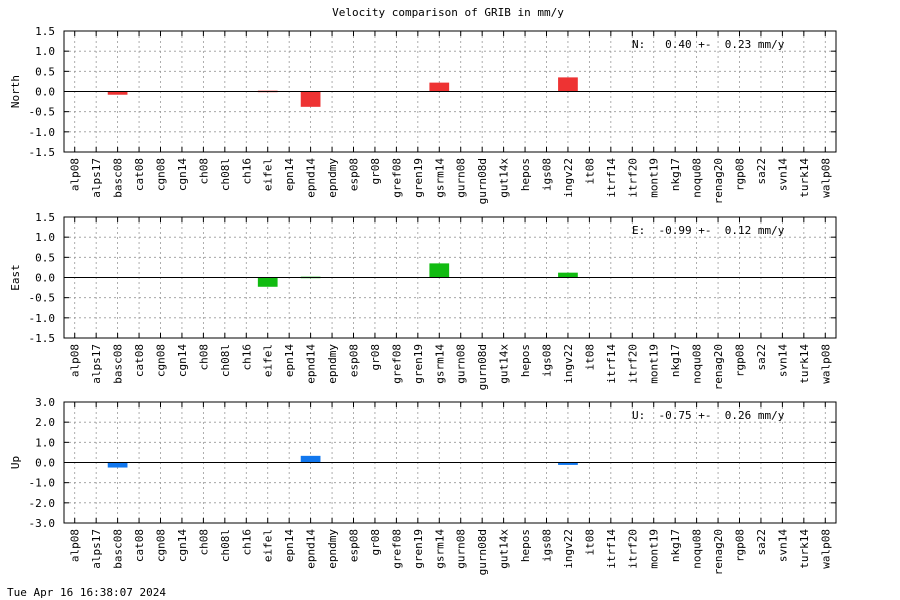 The image size is (900, 600). I want to click on x-tick-label: renag20, so click(718, 367).